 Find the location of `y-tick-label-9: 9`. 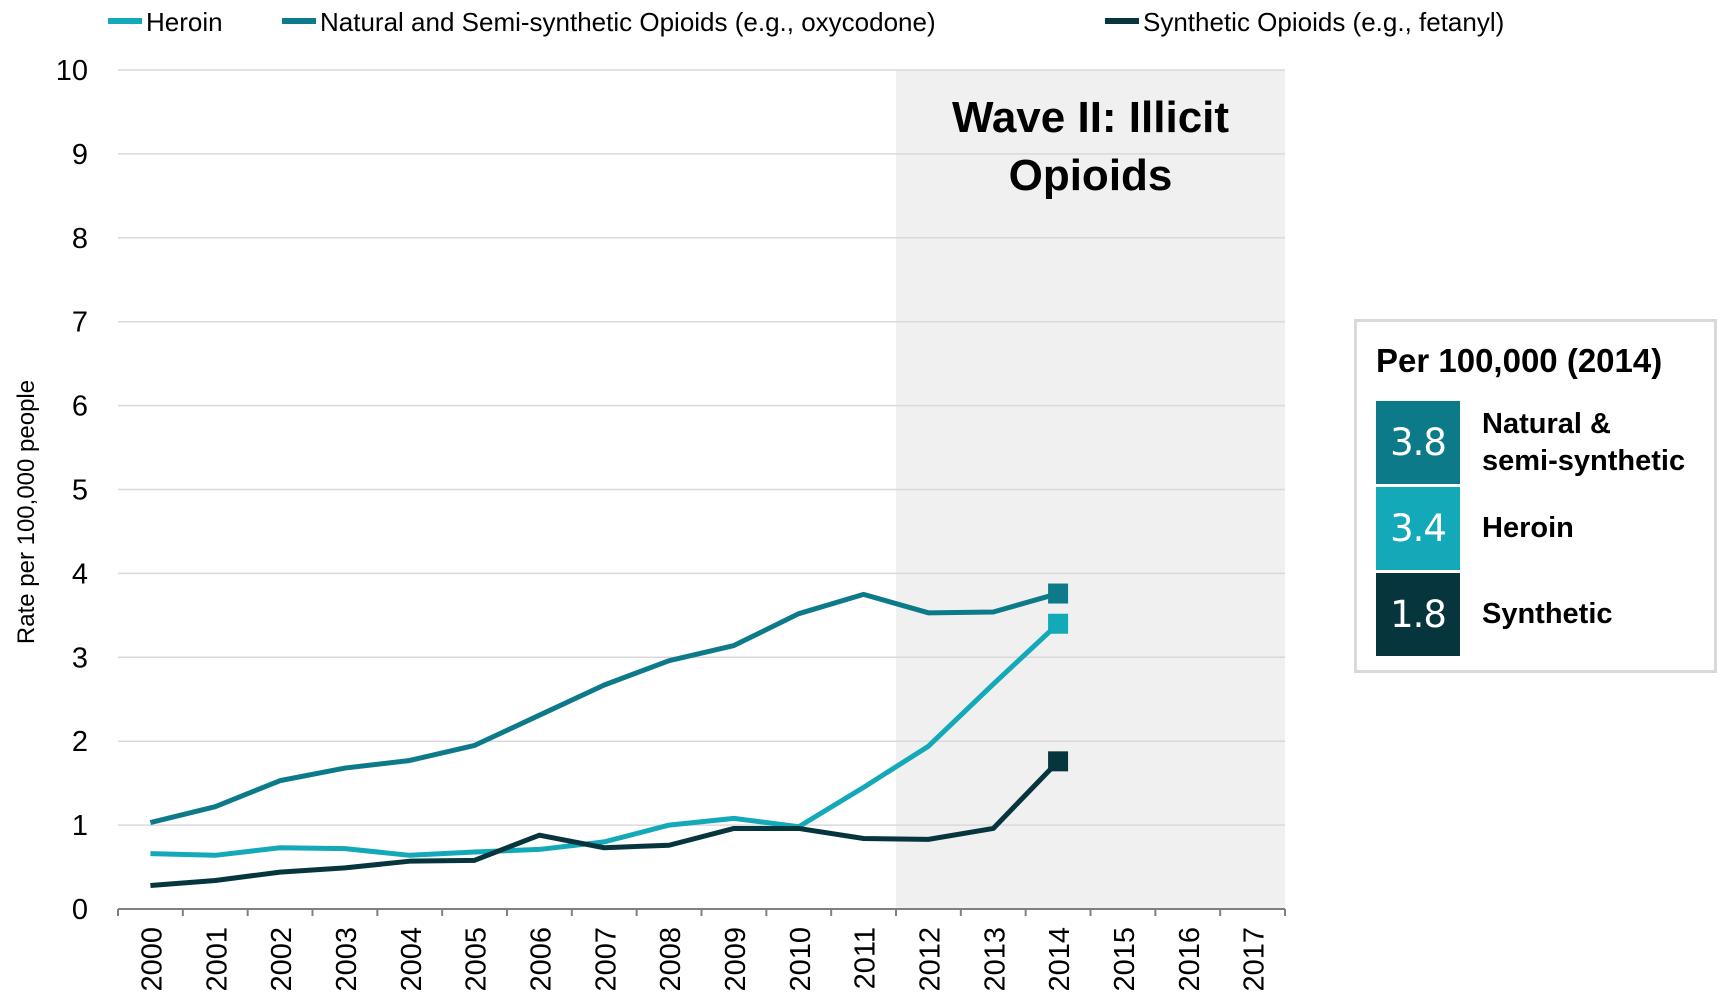

y-tick-label-9: 9 is located at coordinates (80, 155).